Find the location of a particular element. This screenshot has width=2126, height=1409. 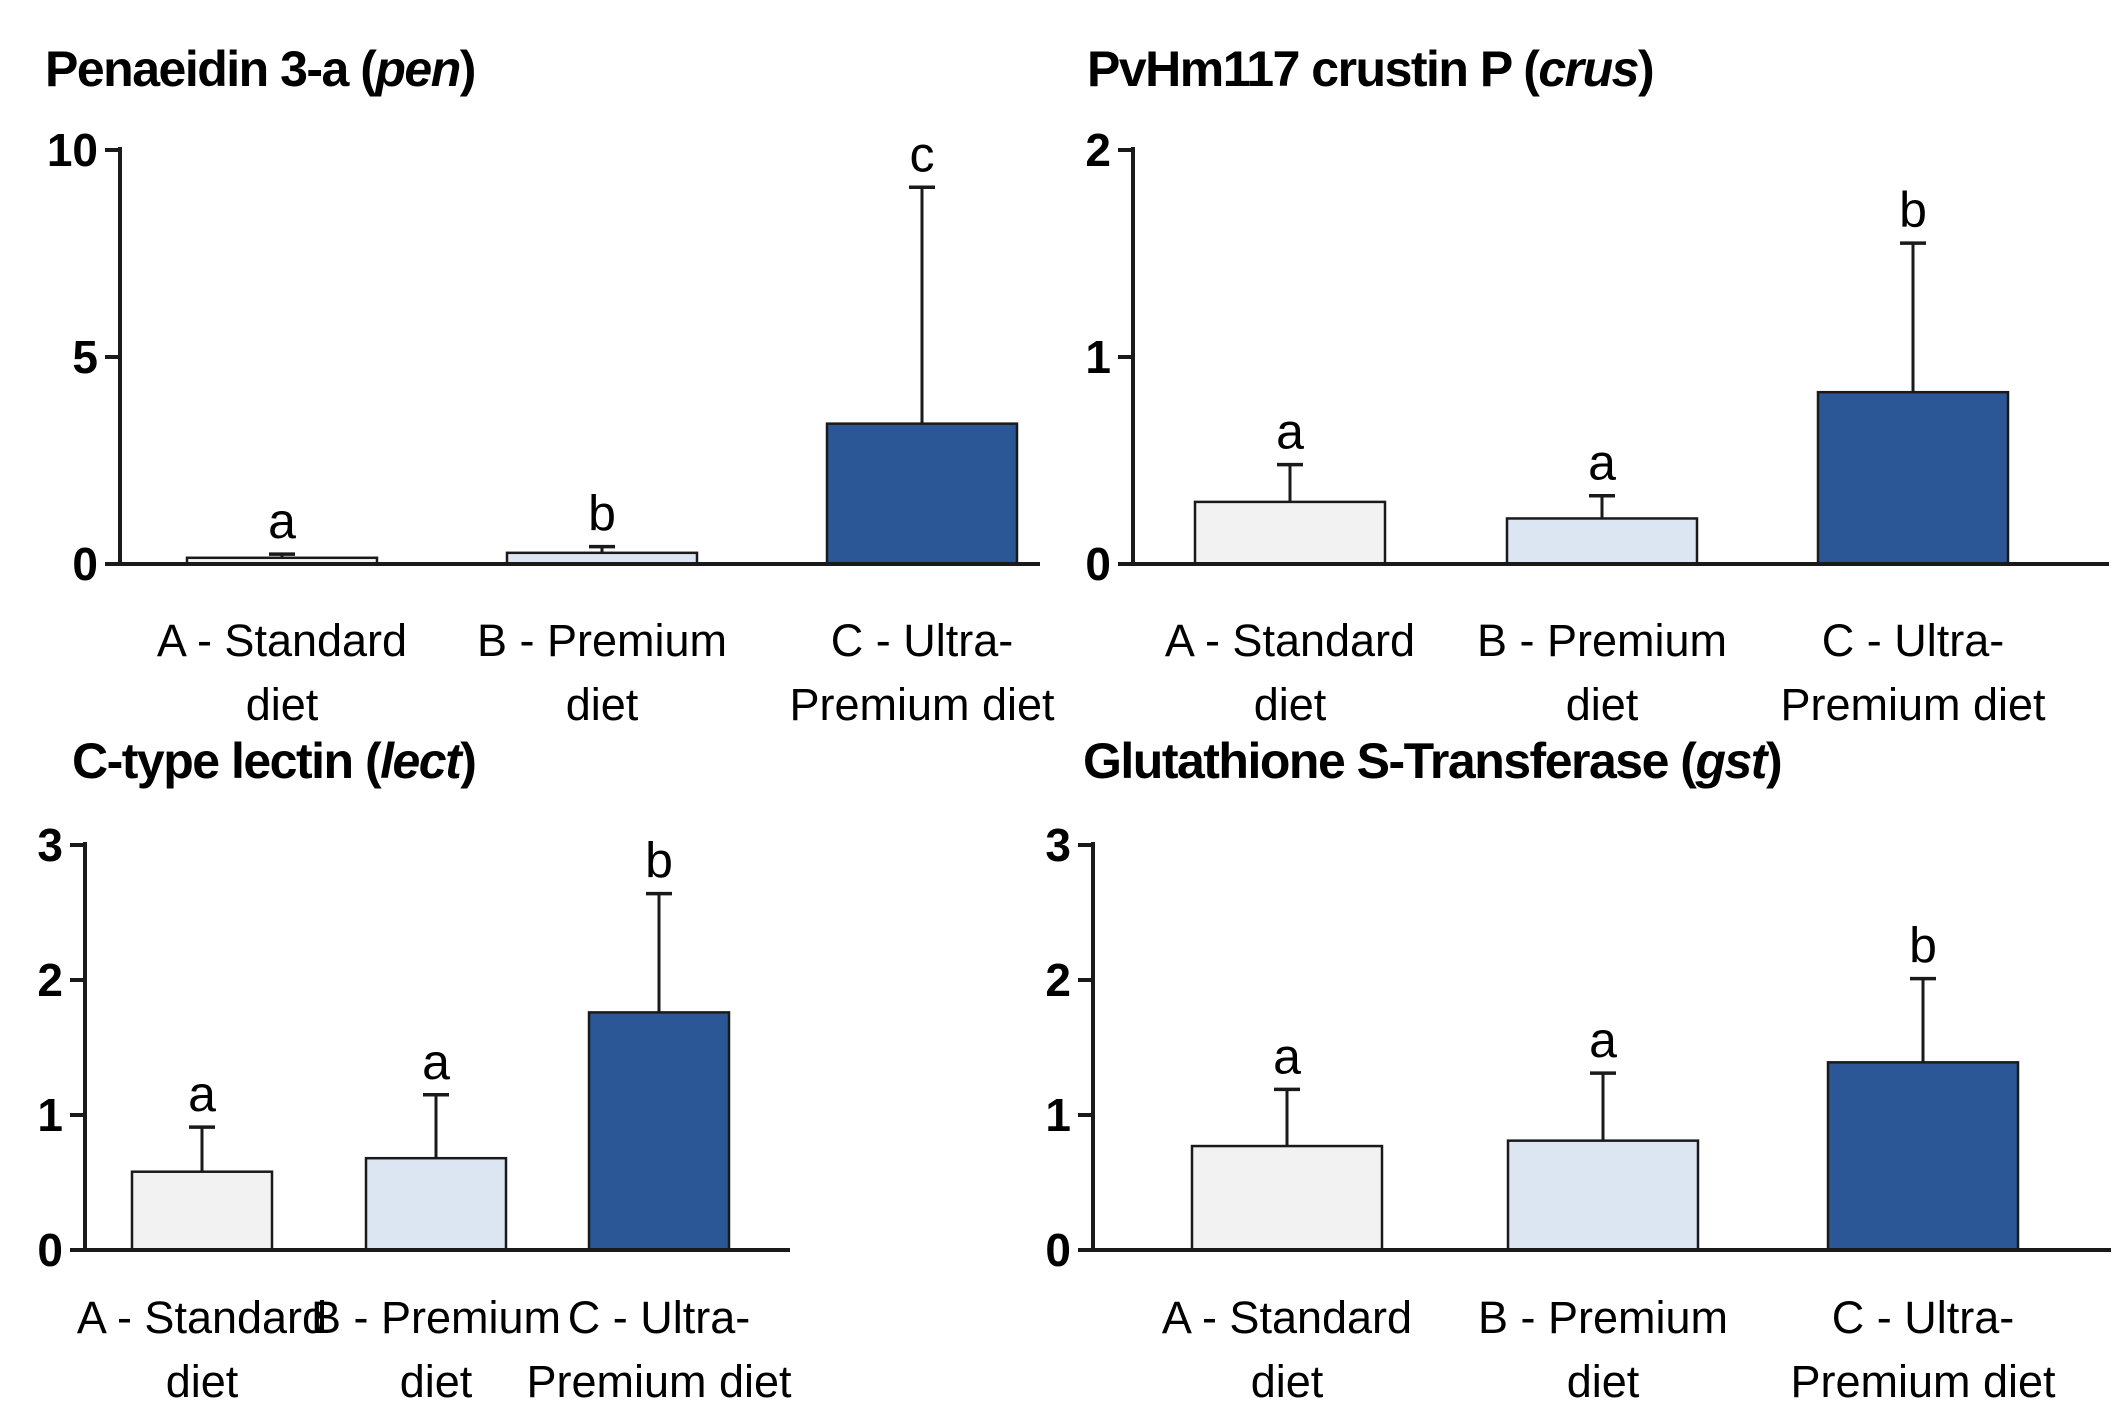

title-text: C-type lectin ( is located at coordinates (227, 761).